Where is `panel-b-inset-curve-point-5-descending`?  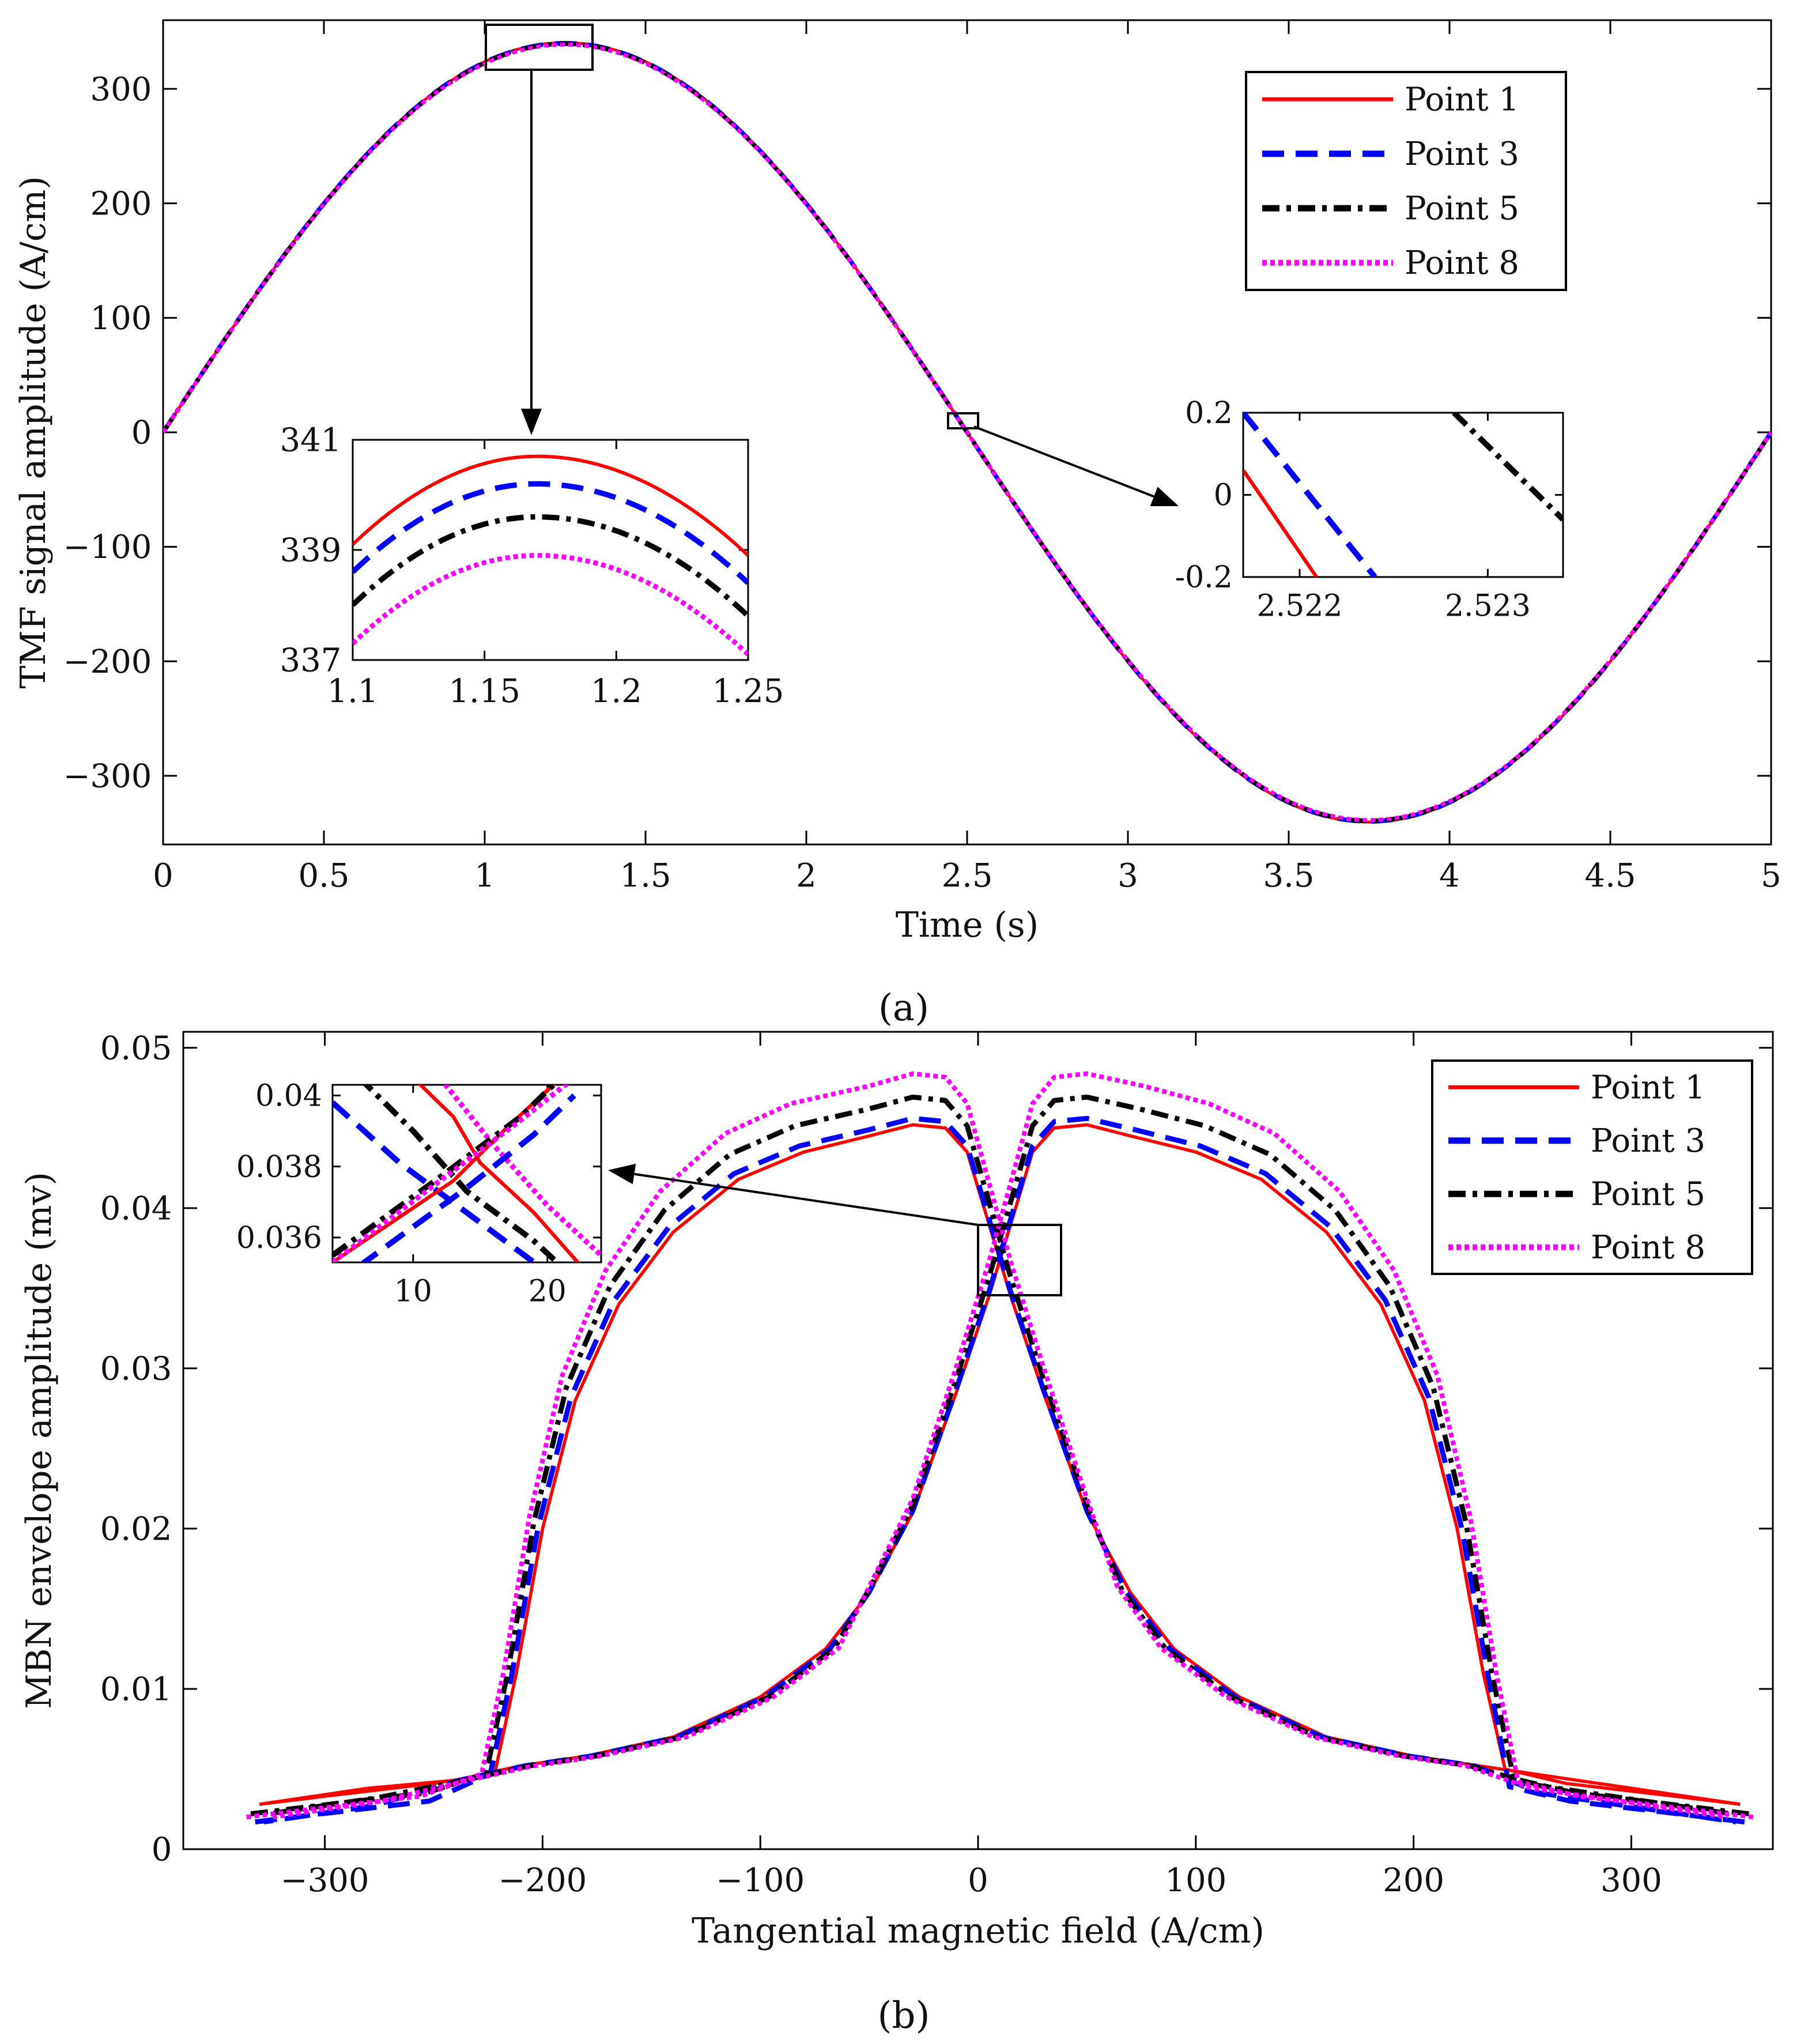
panel-b-inset-curve-point-5-descending is located at coordinates (461, 1173).